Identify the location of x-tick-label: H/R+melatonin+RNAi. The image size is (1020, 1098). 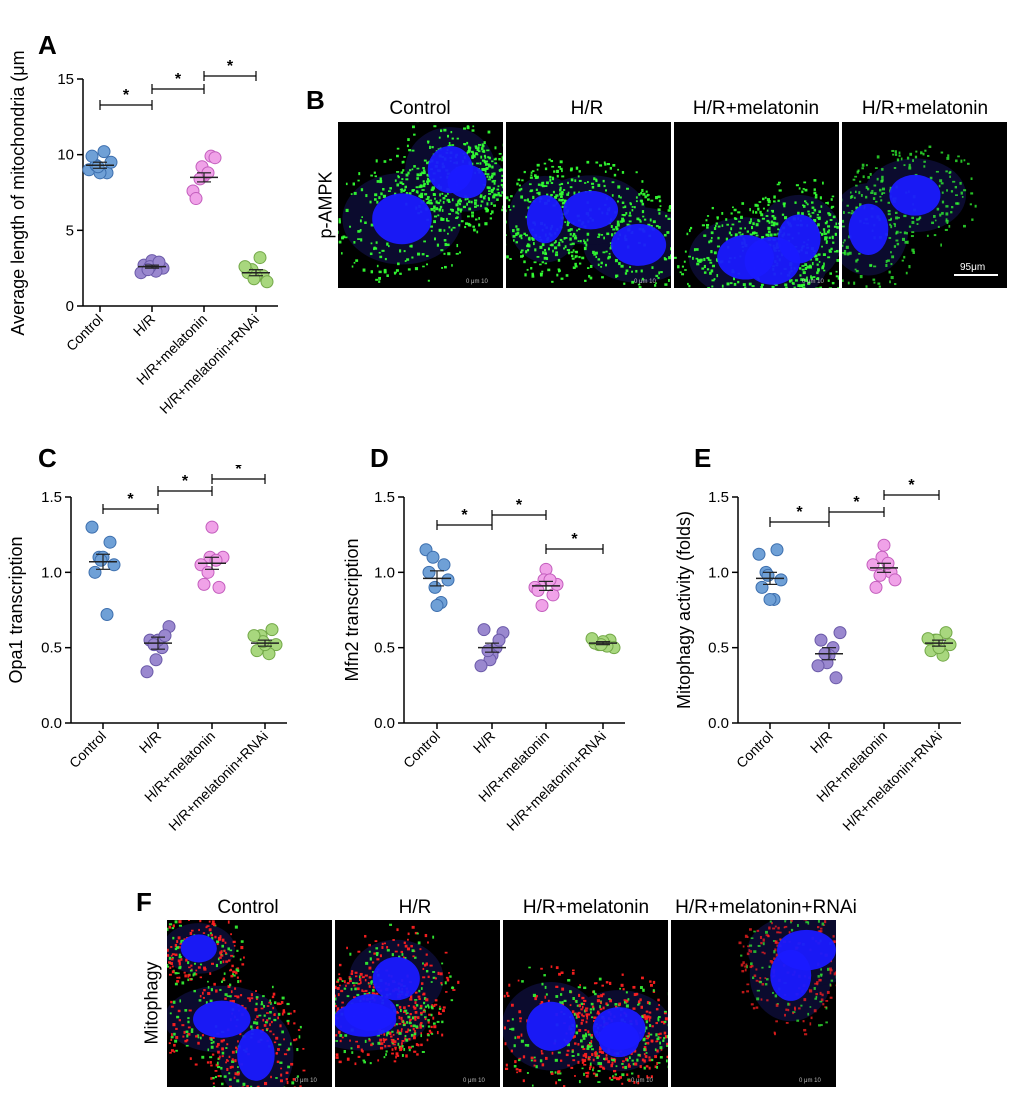
(556, 781).